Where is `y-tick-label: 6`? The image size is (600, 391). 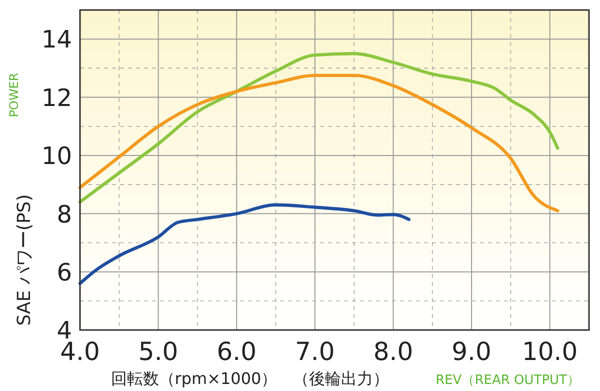 y-tick-label: 6 is located at coordinates (64, 272).